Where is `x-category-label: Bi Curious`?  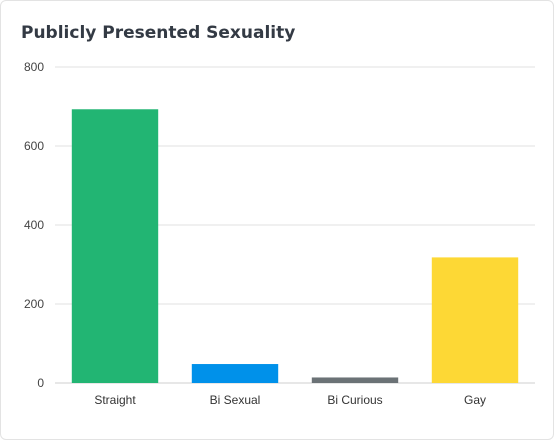 x-category-label: Bi Curious is located at coordinates (354, 400).